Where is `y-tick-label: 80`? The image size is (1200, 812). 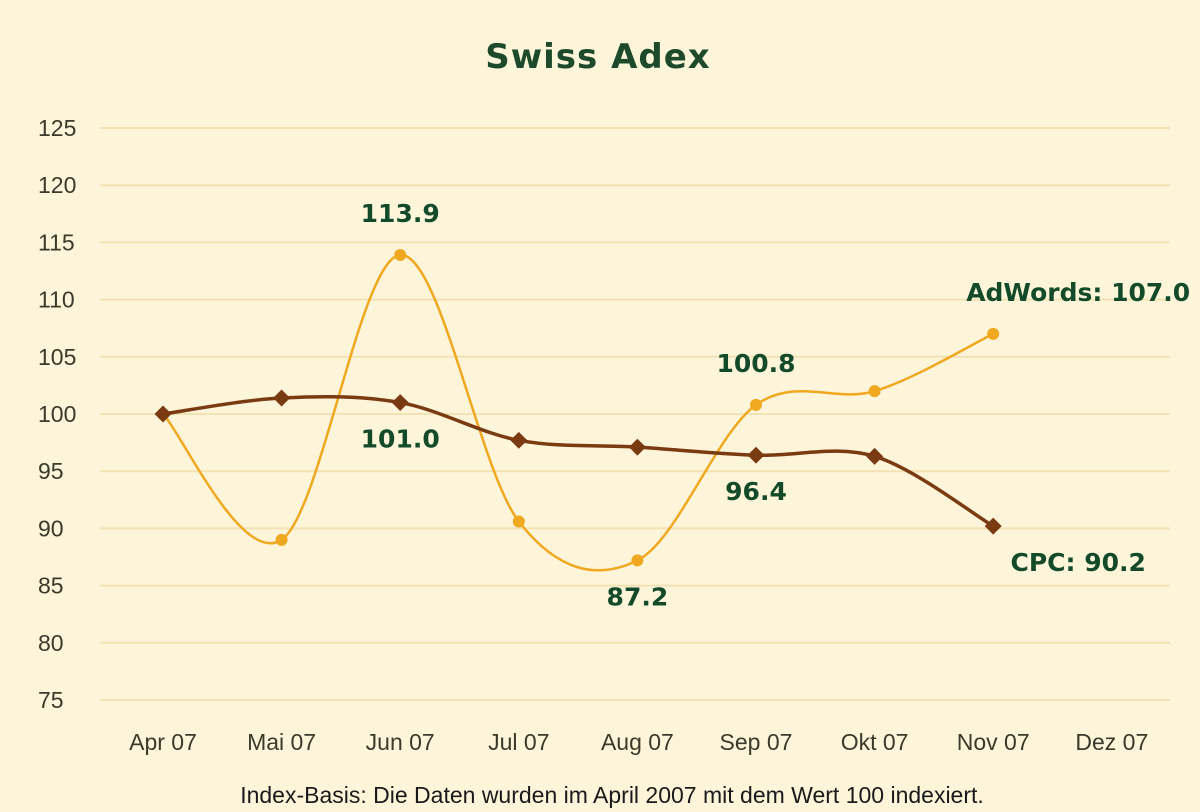
y-tick-label: 80 is located at coordinates (51, 643).